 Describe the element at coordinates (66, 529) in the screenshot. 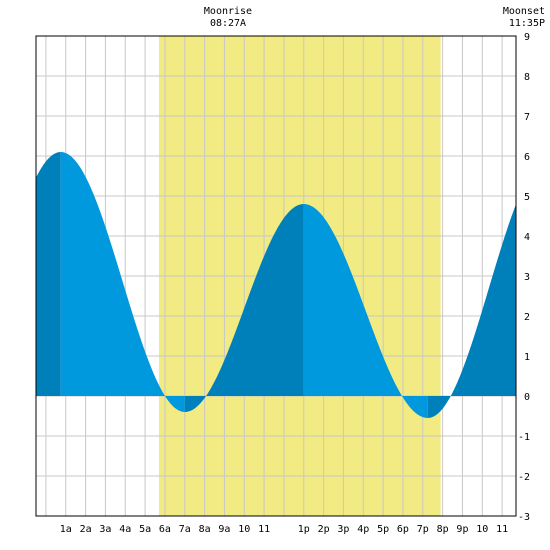

I see `x-tick-label: 1a` at that location.